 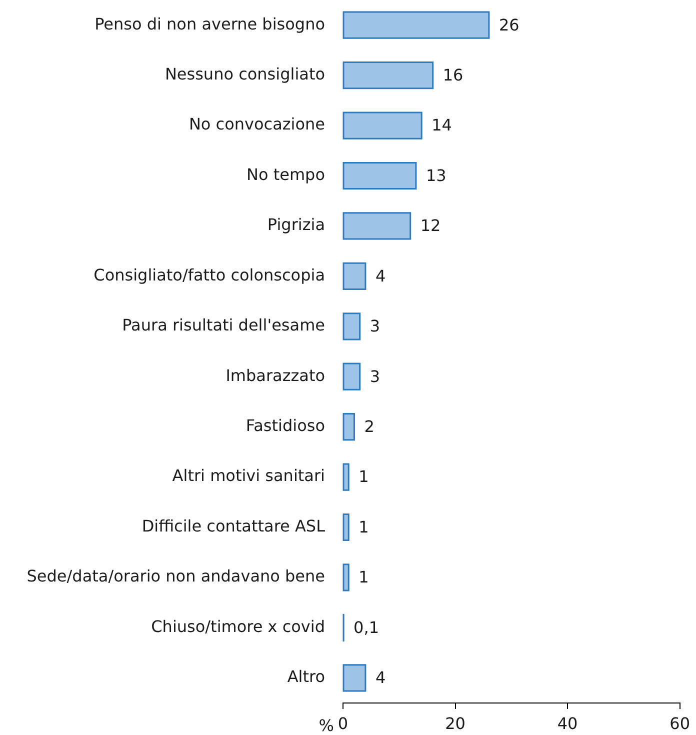 What do you see at coordinates (223, 325) in the screenshot?
I see `y-tick-label: Paura risultati dell'esame` at bounding box center [223, 325].